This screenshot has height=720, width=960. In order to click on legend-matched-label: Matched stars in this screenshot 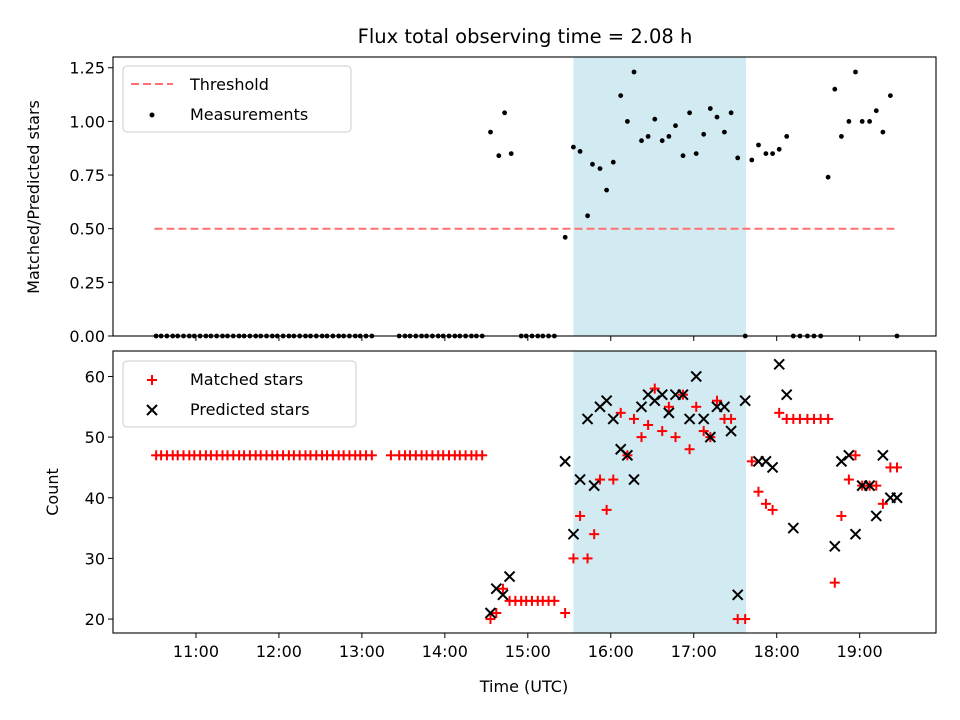, I will do `click(246, 379)`.